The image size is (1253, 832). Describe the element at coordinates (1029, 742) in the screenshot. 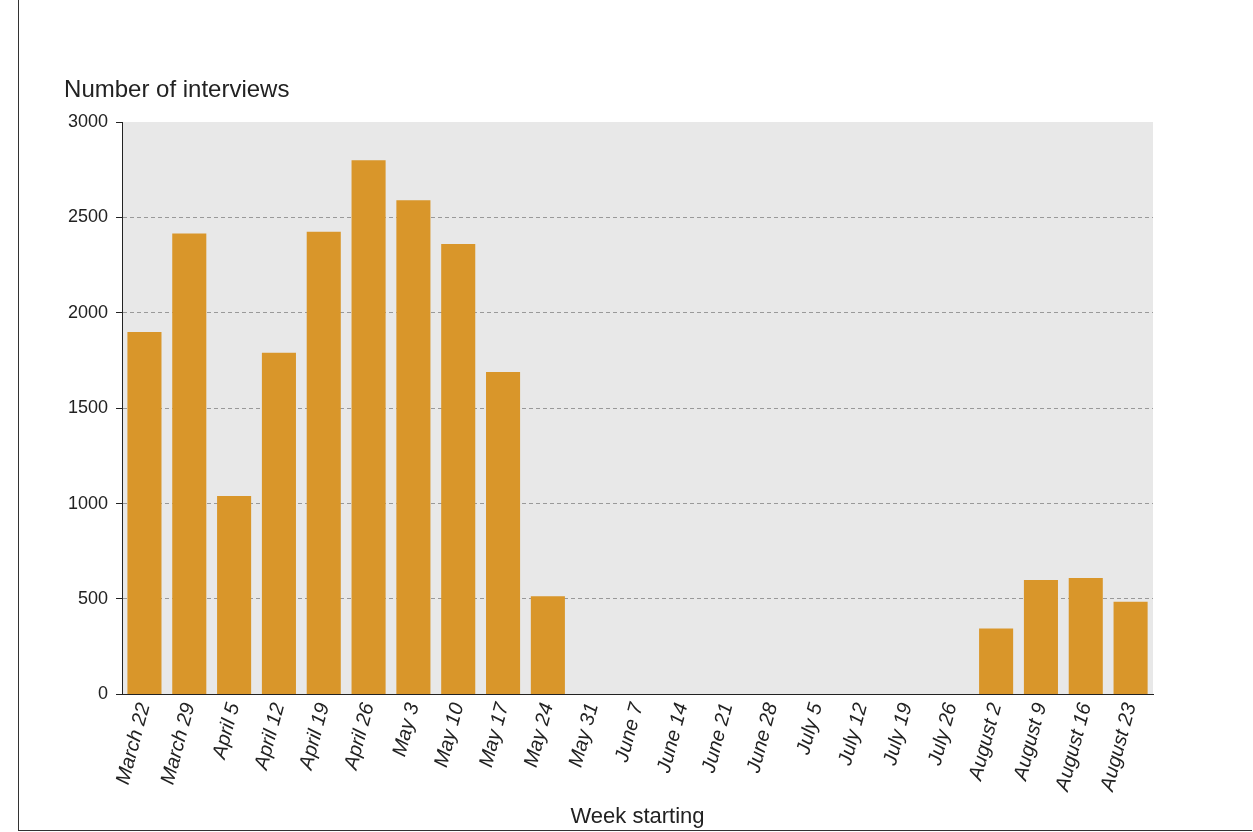

I see `x-tick-label: August 9` at that location.